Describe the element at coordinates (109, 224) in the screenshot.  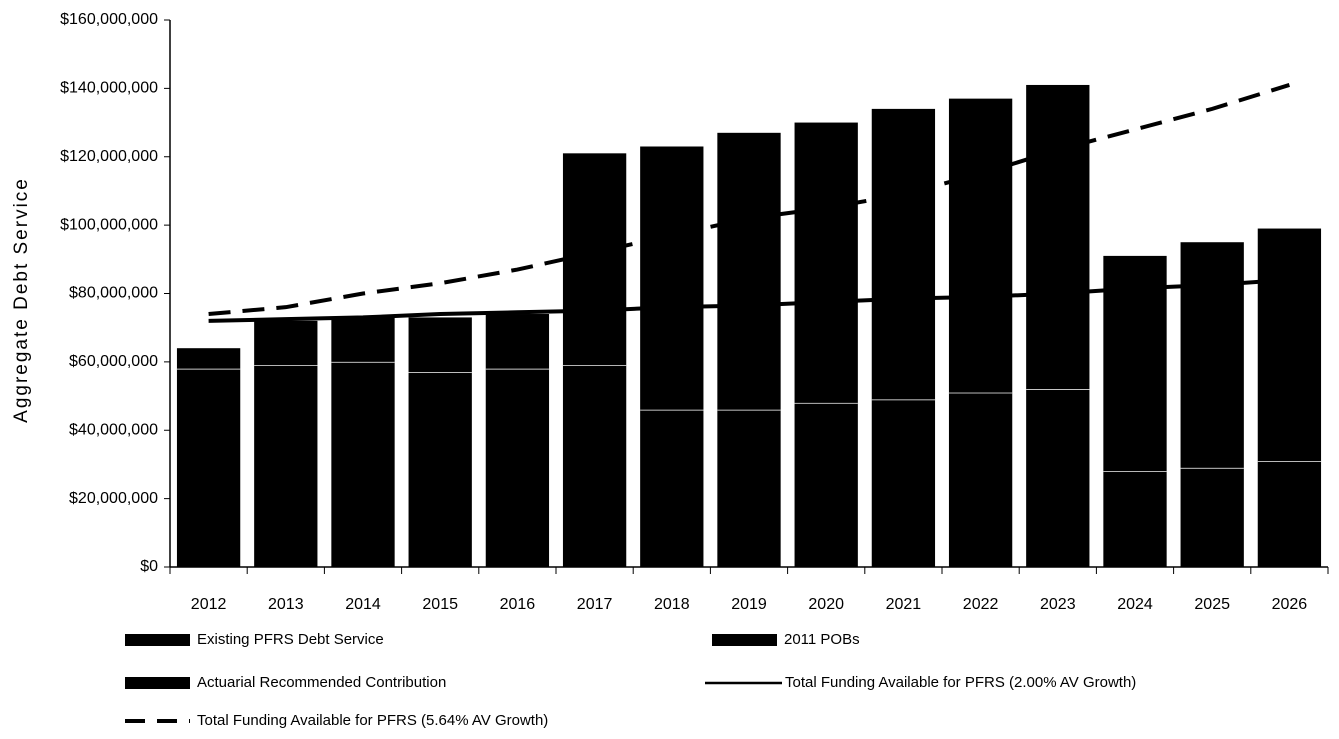
I see `y-tick-label: $100,000,000` at that location.